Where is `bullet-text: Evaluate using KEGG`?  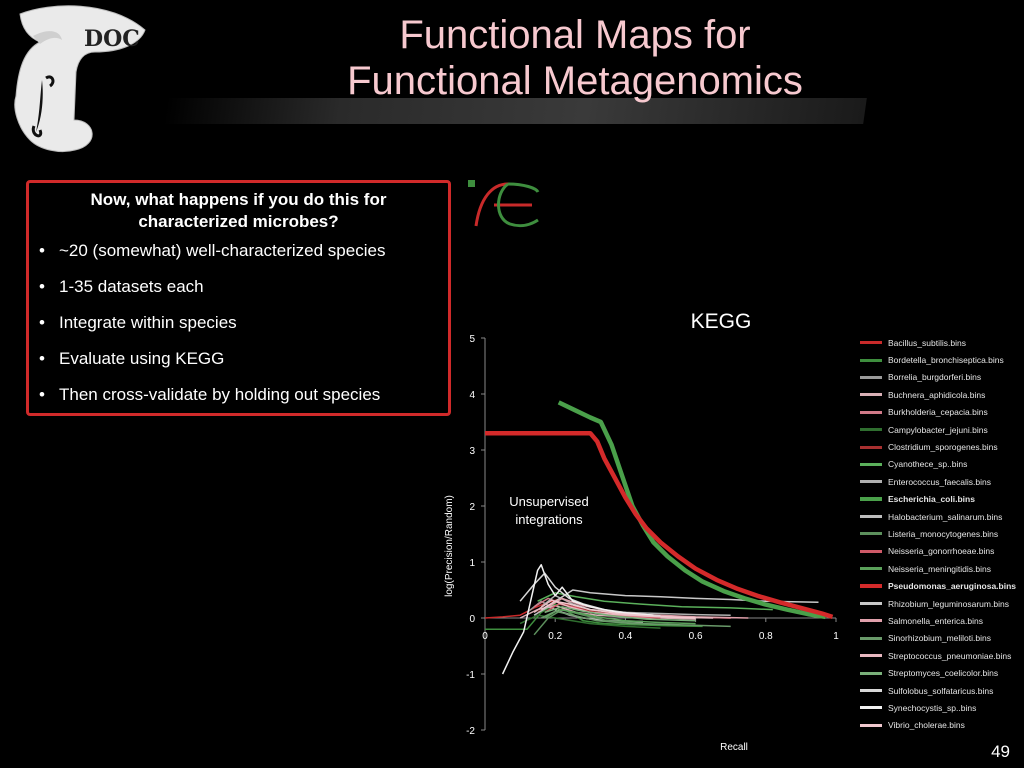 bullet-text: Evaluate using KEGG is located at coordinates (142, 358).